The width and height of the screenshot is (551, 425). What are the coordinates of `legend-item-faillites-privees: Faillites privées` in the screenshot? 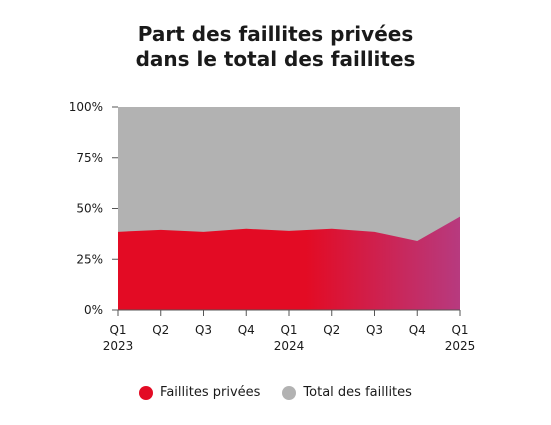 It's located at (199, 392).